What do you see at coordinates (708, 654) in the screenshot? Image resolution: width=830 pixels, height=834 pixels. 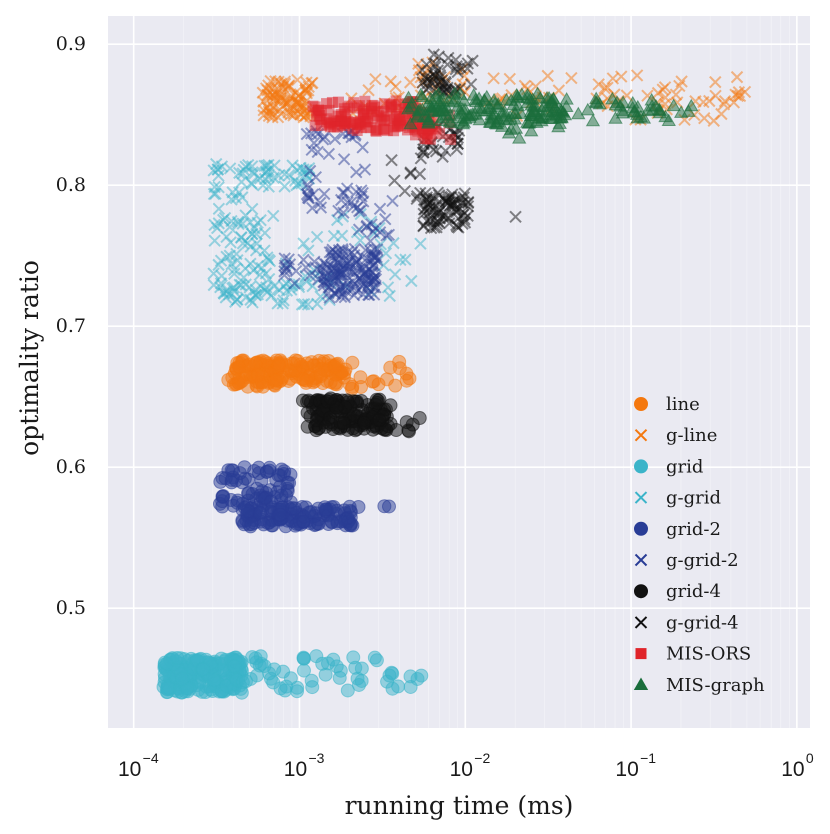 I see `legend-label: MIS-ORS` at bounding box center [708, 654].